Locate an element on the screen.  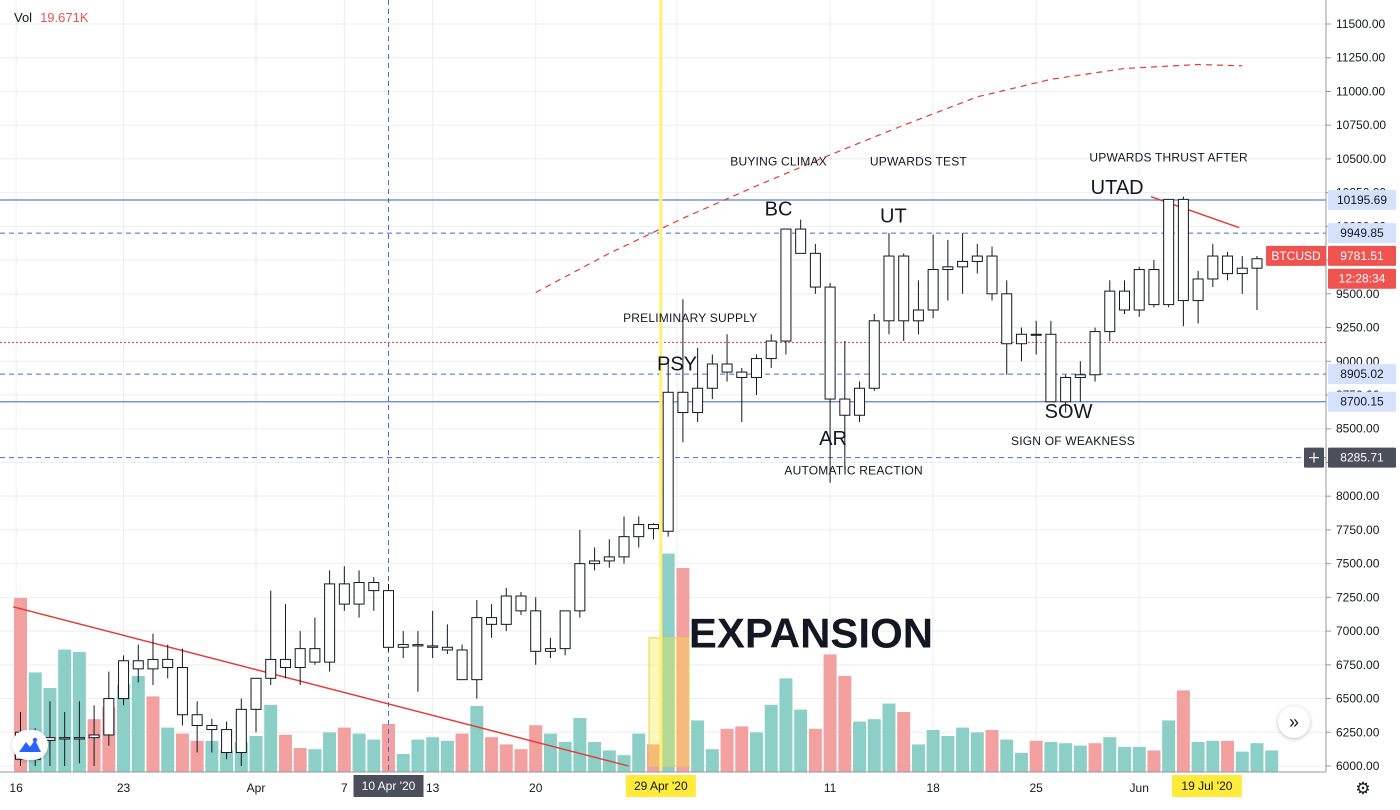
double-chevron-right-icon: » is located at coordinates (1293, 721).